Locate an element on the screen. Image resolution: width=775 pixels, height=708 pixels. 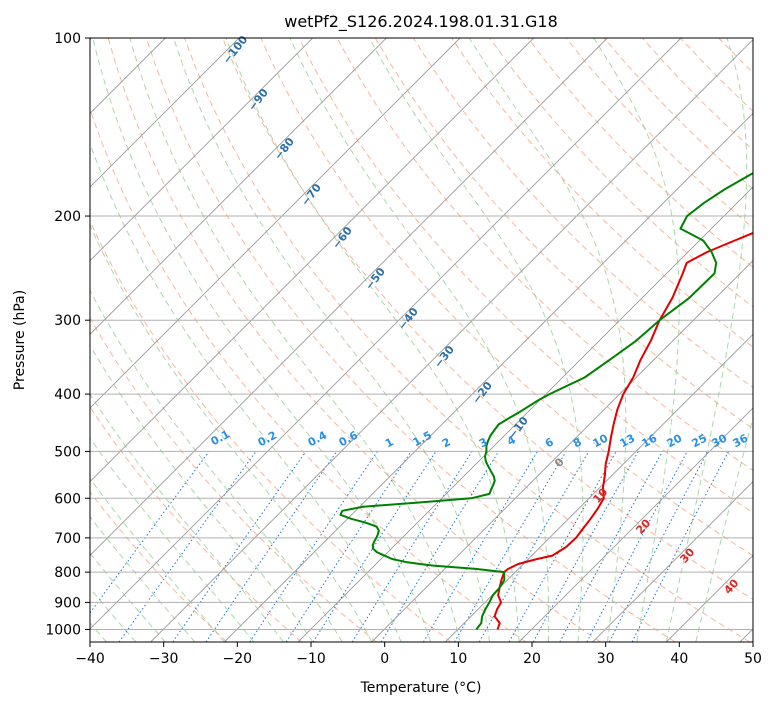
x-tick-label: 10 is located at coordinates (458, 659).